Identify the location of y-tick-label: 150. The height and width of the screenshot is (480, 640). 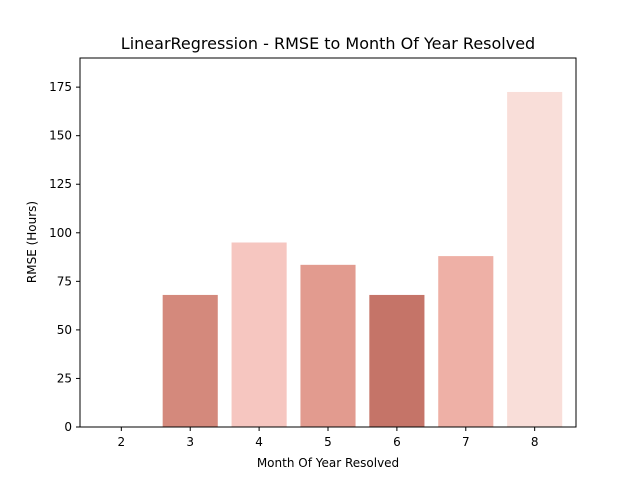
(60, 136).